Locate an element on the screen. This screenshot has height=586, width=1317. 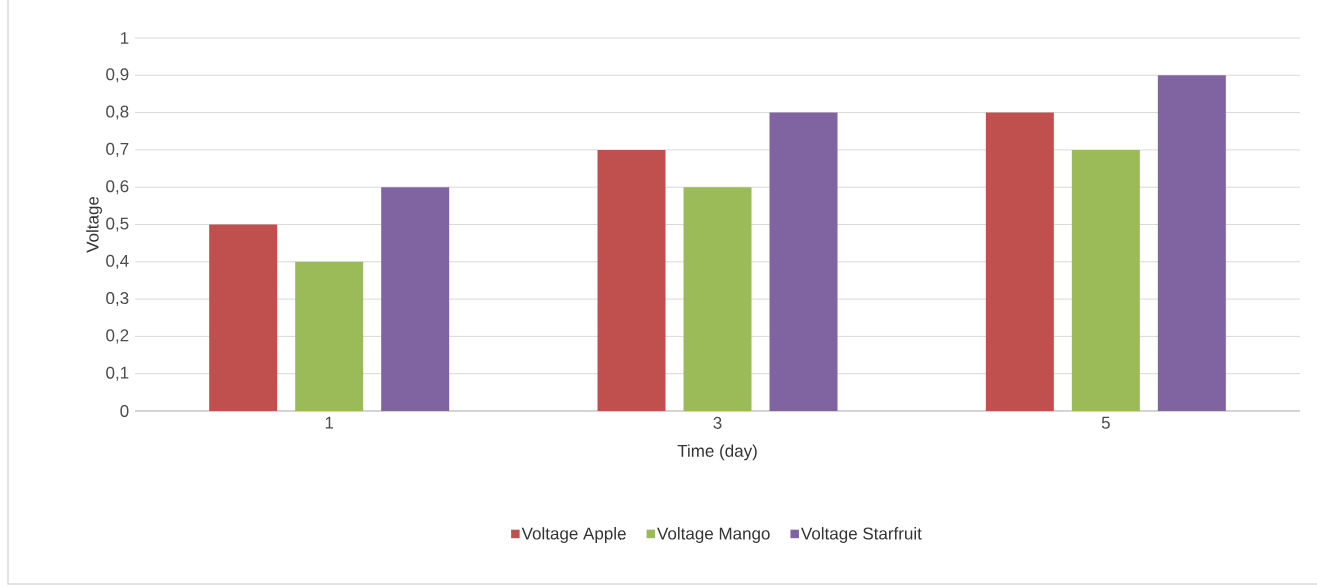
y-tick-label: 0,8 is located at coordinates (117, 112).